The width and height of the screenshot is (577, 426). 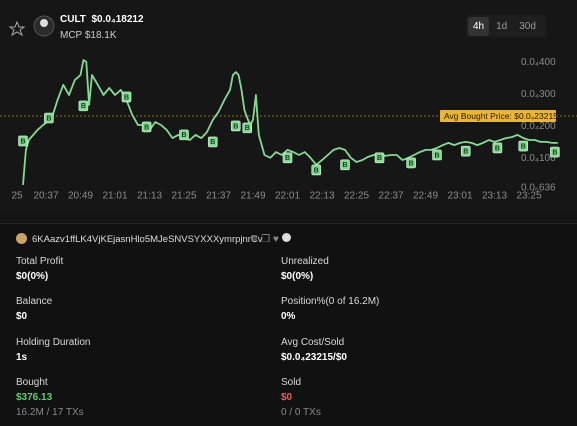 I want to click on stat-item: Avg Cost/Sold $0.0₄23215/$0, so click(x=314, y=350).